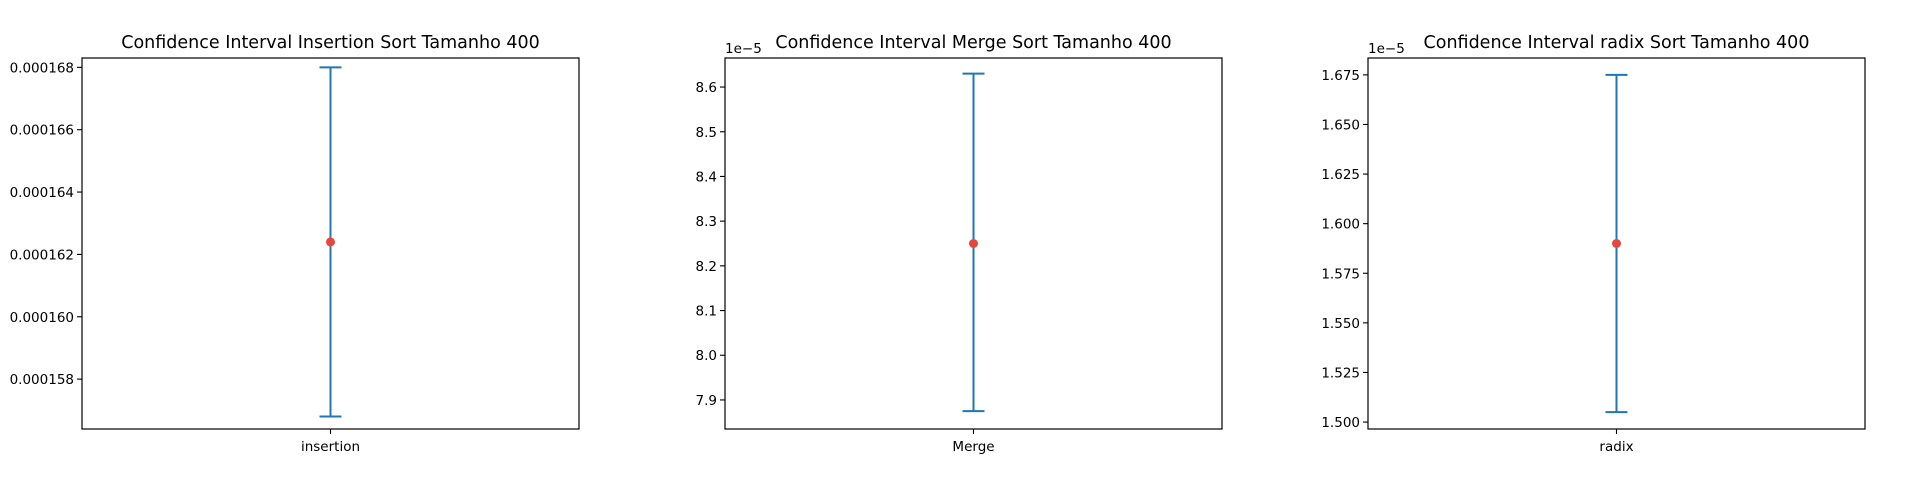 The width and height of the screenshot is (1920, 480). What do you see at coordinates (42, 193) in the screenshot?
I see `y-tick-label: 0.000164` at bounding box center [42, 193].